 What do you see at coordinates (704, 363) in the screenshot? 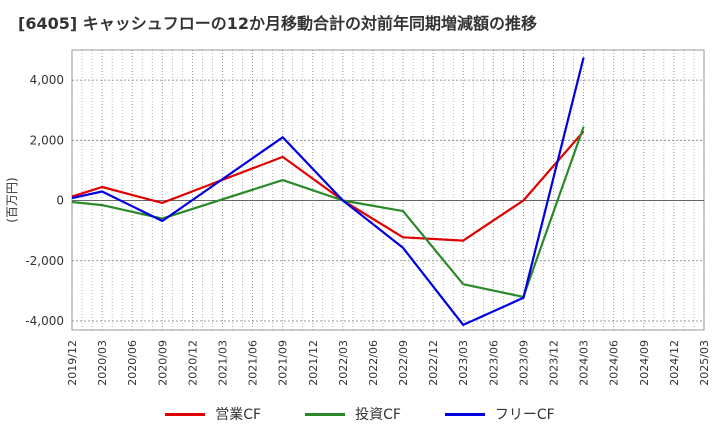
I see `x-tick-label: 2025/03` at bounding box center [704, 363].